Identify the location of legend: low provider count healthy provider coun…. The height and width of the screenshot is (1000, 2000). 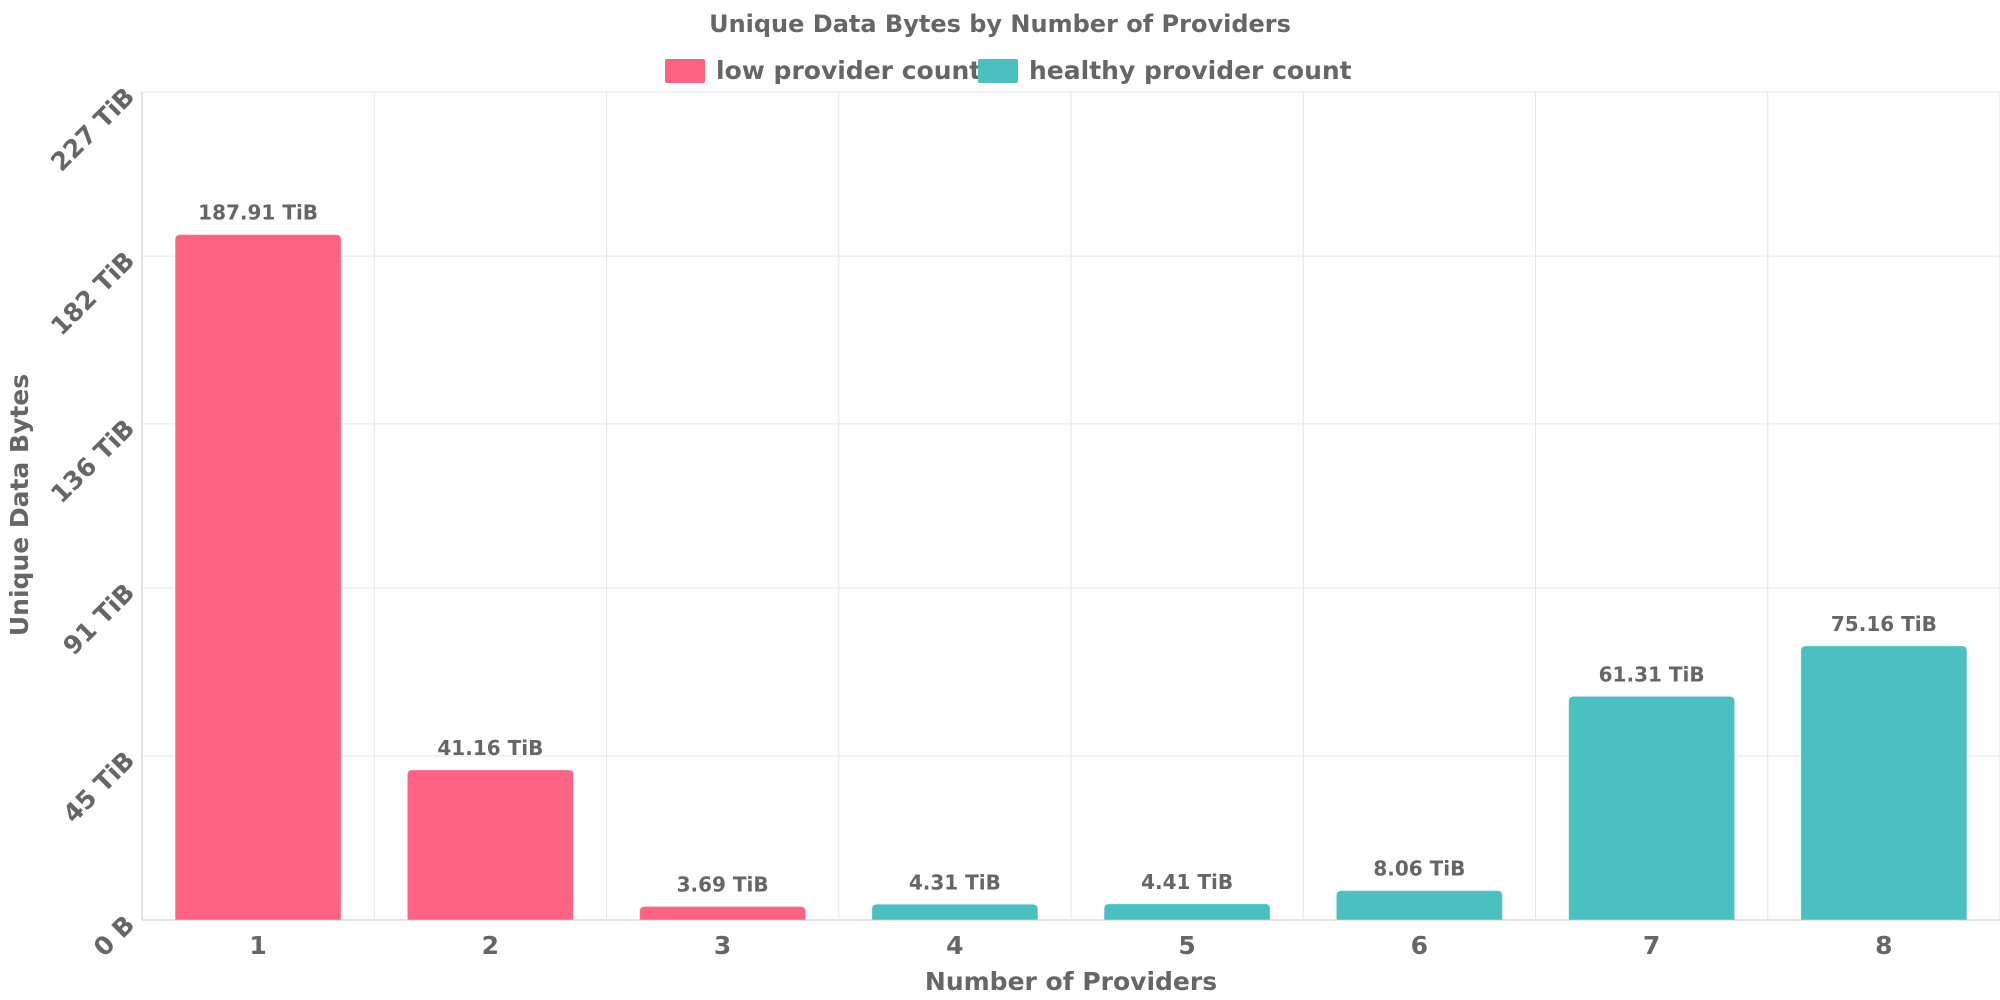
(1008, 70).